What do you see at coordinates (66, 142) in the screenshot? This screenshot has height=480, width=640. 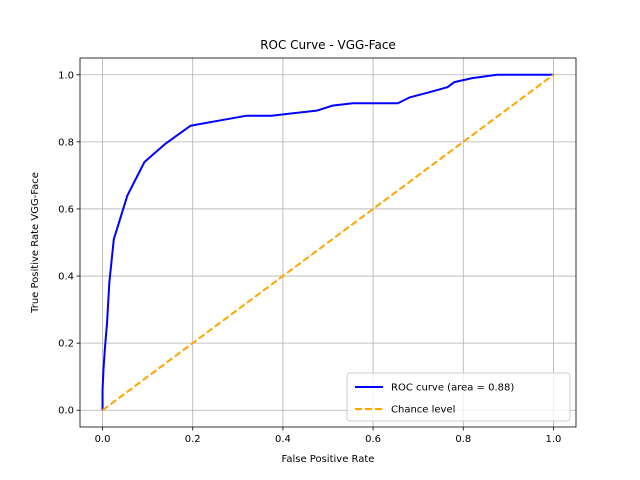 I see `y-tick-label: 0.8` at bounding box center [66, 142].